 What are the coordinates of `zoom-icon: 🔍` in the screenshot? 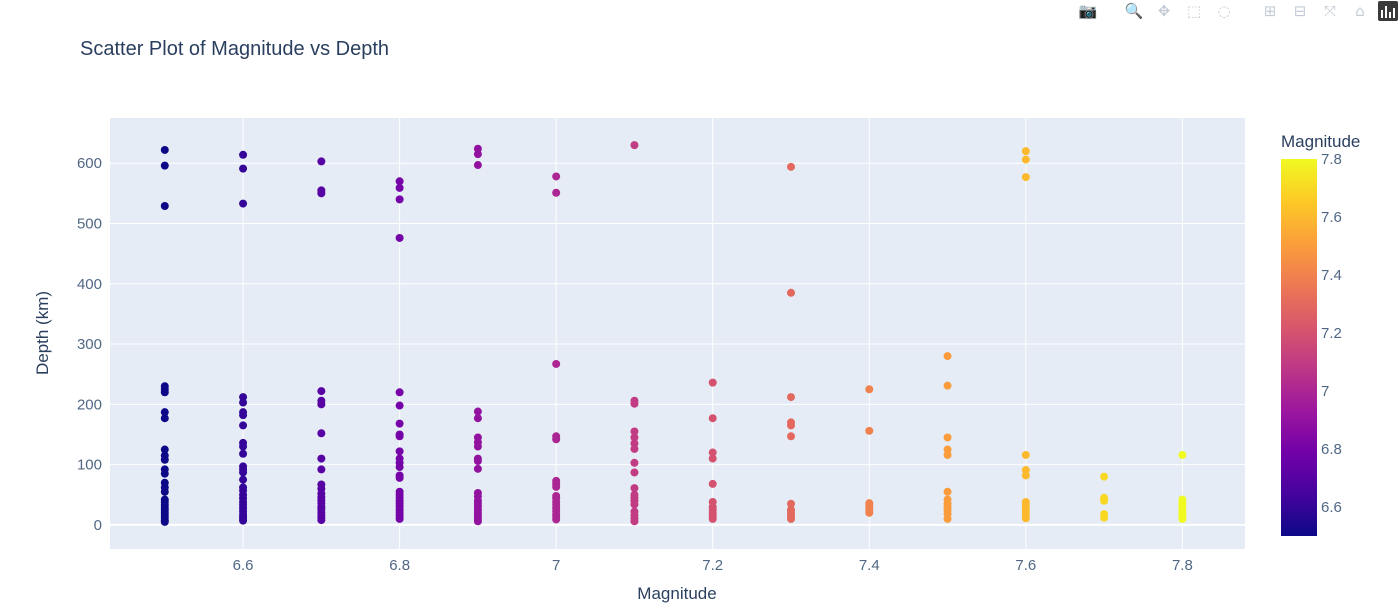 It's located at (1134, 11).